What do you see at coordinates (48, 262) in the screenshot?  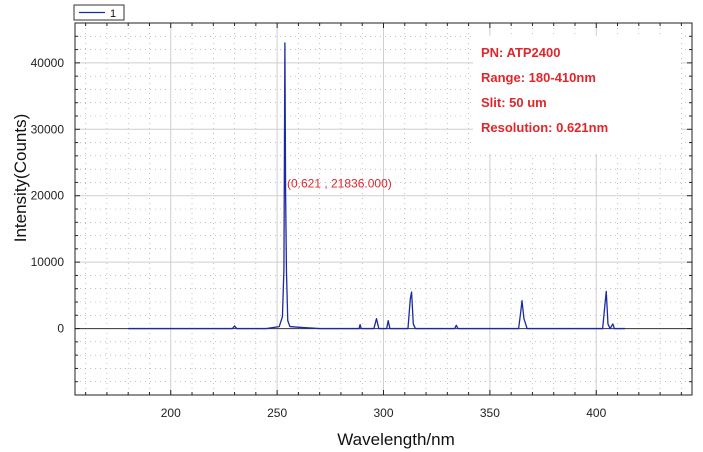 I see `y-tick-label: 10000` at bounding box center [48, 262].